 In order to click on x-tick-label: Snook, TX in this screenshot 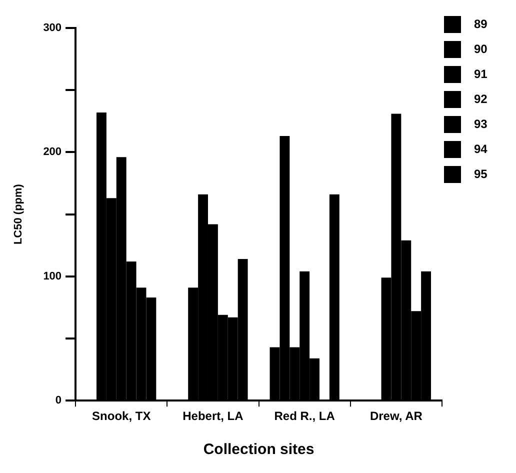, I will do `click(121, 416)`.